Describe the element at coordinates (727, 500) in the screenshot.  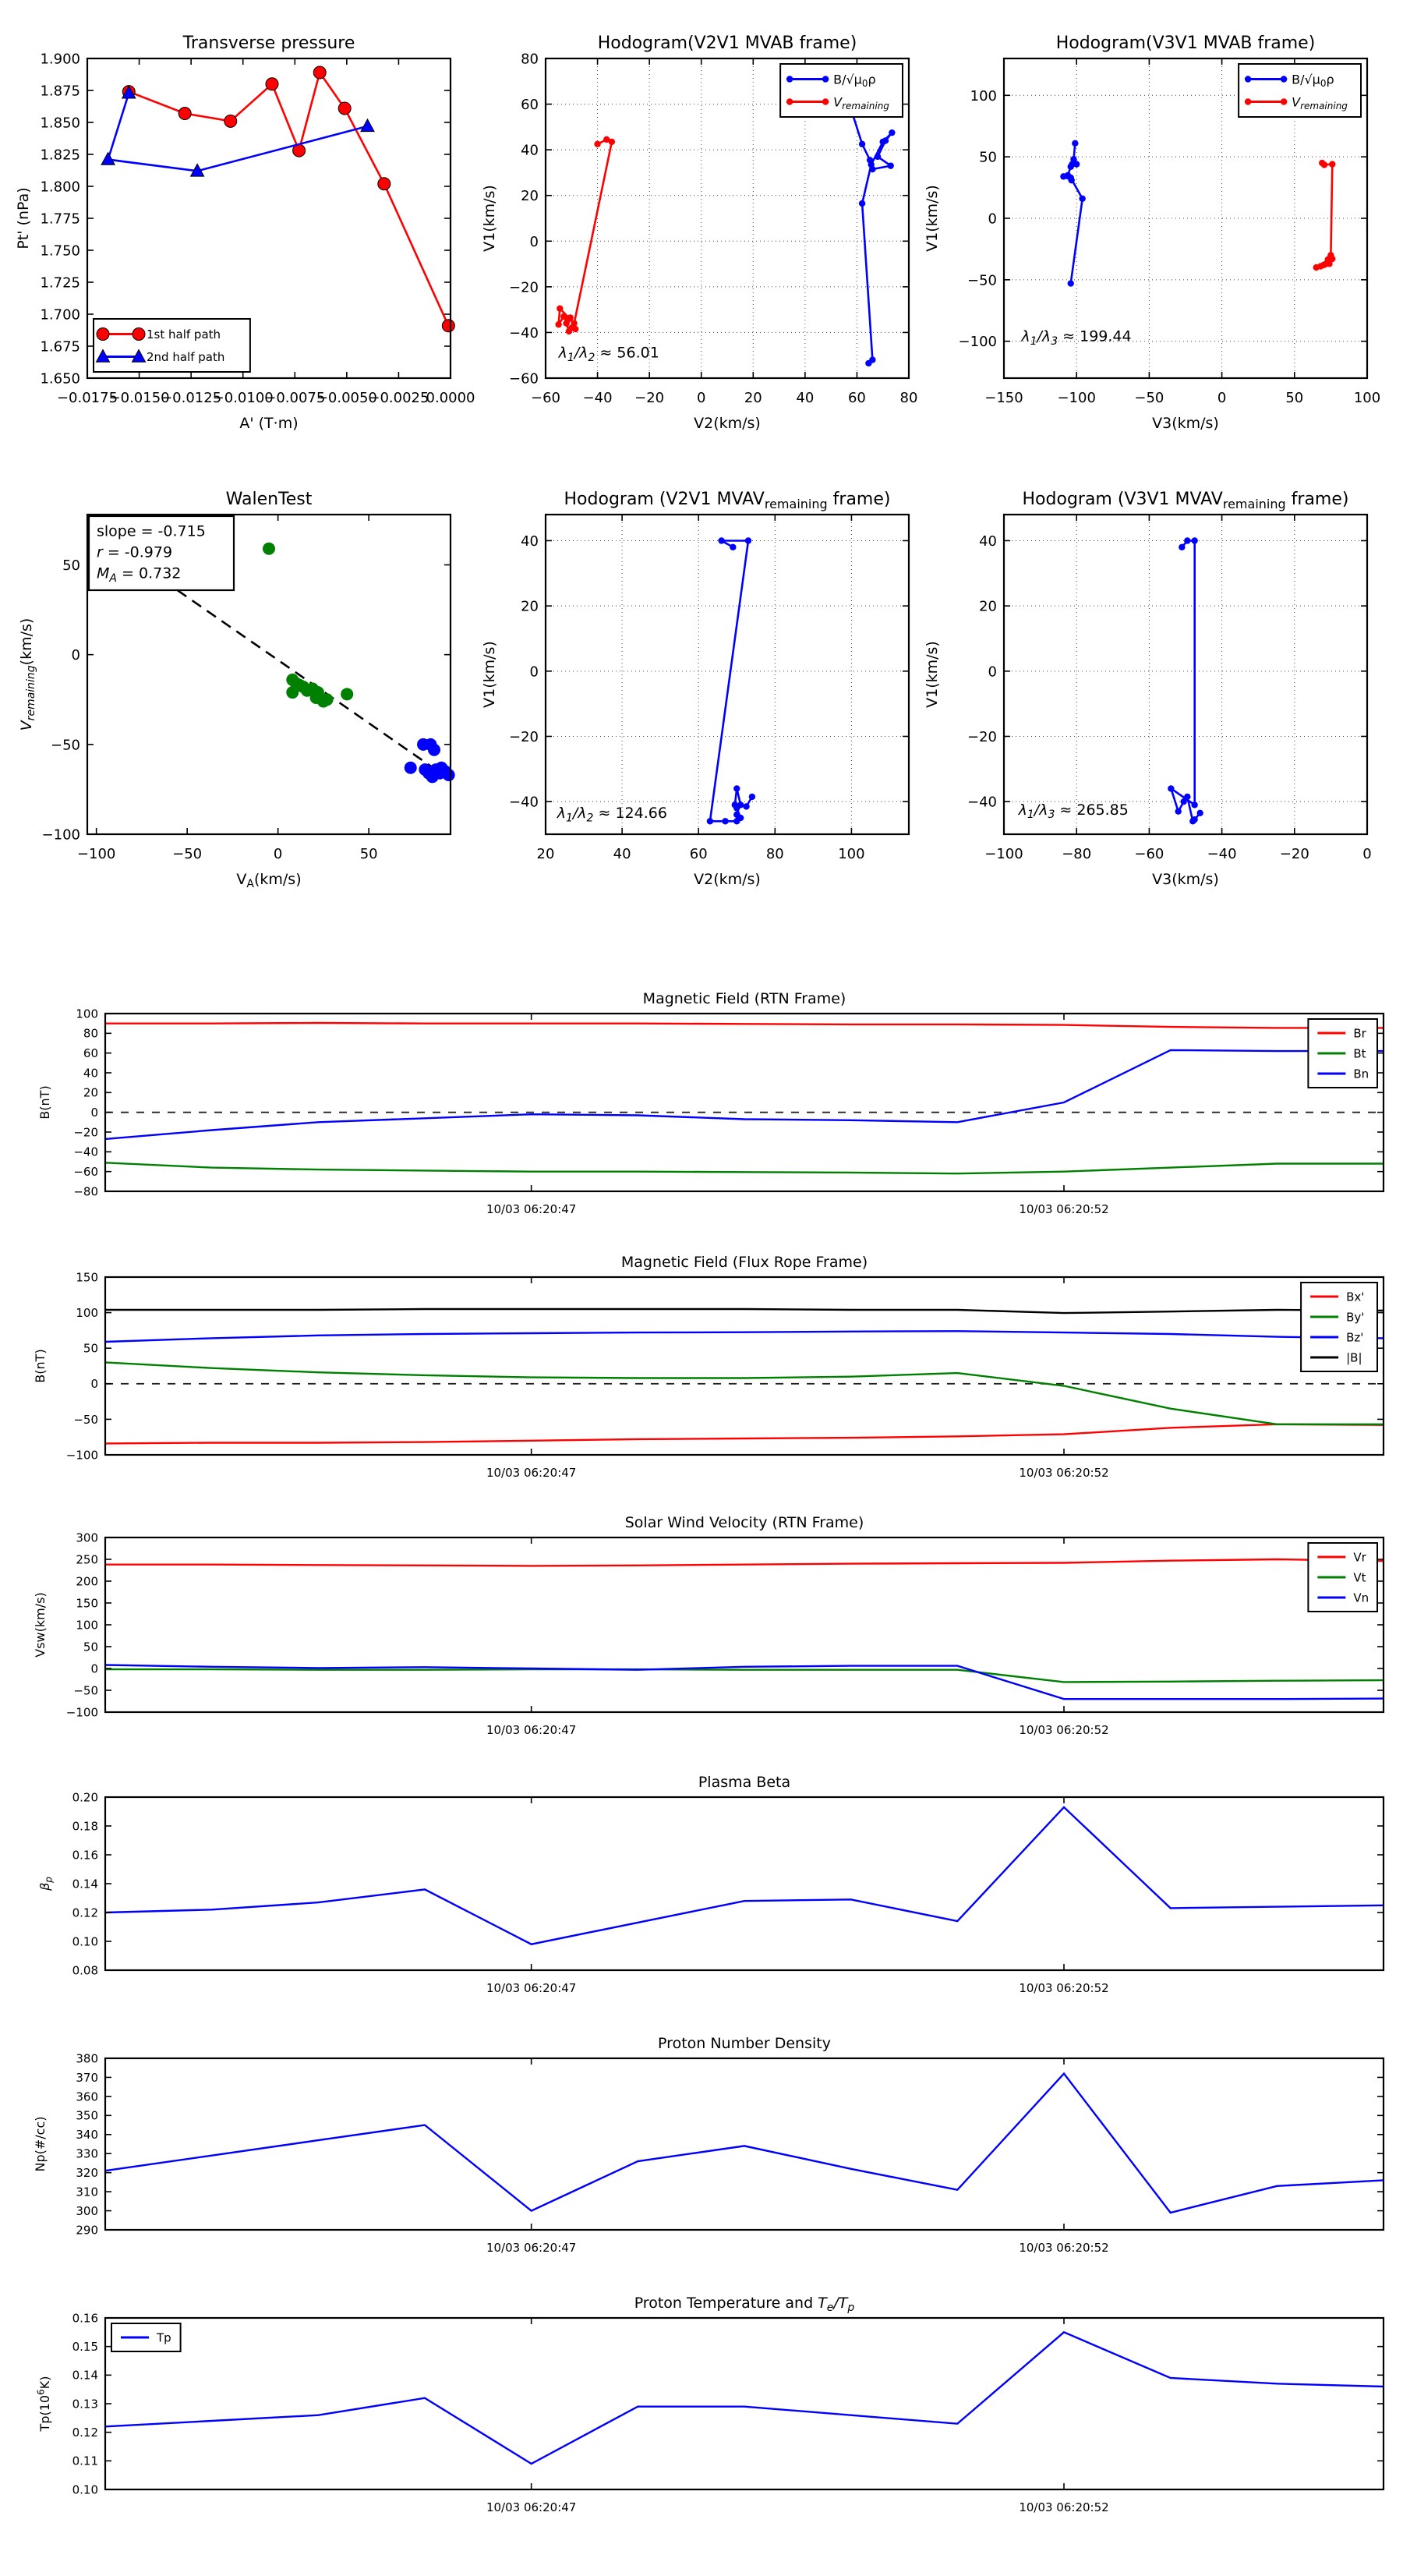
I see `chart-title: Hodogram (V2V1 MVAVremaining frame)` at that location.